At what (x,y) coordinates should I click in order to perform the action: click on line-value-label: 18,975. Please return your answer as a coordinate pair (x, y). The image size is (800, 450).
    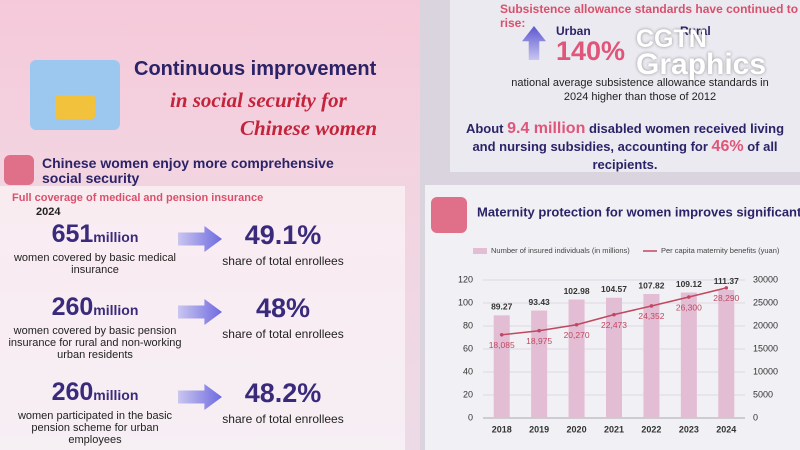
    Looking at the image, I should click on (539, 341).